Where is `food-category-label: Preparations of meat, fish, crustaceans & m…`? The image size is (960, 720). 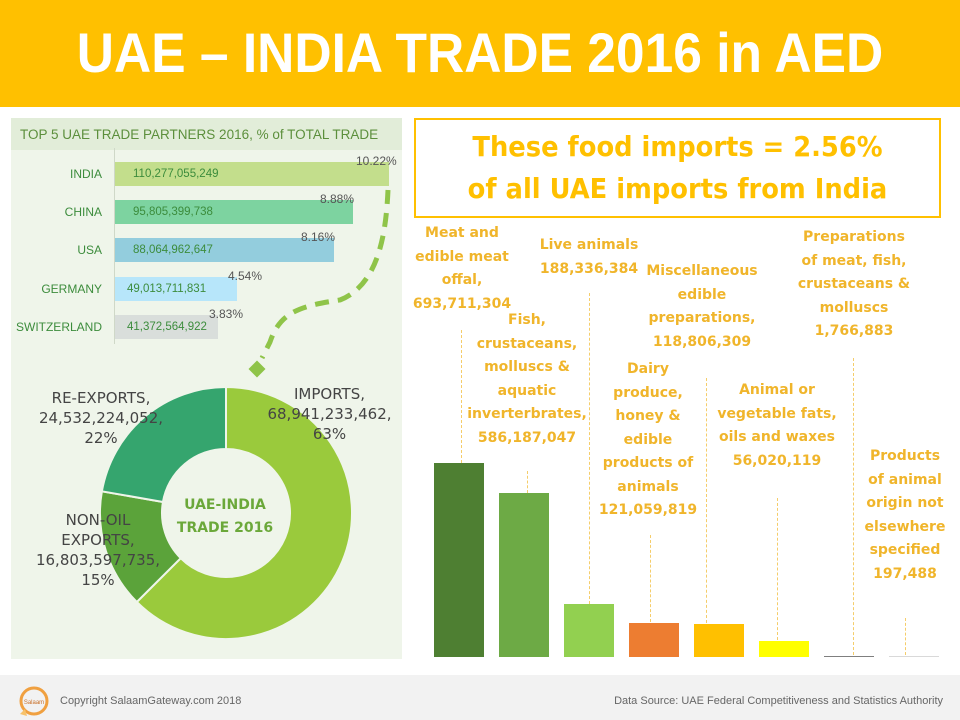 food-category-label: Preparations of meat, fish, crustaceans & m… is located at coordinates (854, 285).